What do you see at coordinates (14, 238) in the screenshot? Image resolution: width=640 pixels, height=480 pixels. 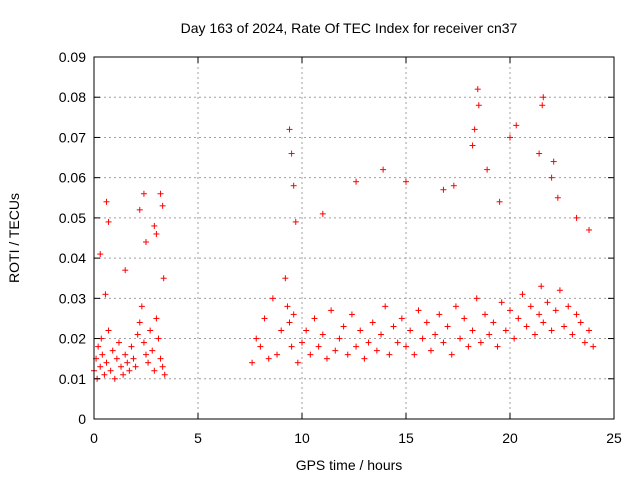 I see `y-axis-label: ROTI / TECUs` at bounding box center [14, 238].